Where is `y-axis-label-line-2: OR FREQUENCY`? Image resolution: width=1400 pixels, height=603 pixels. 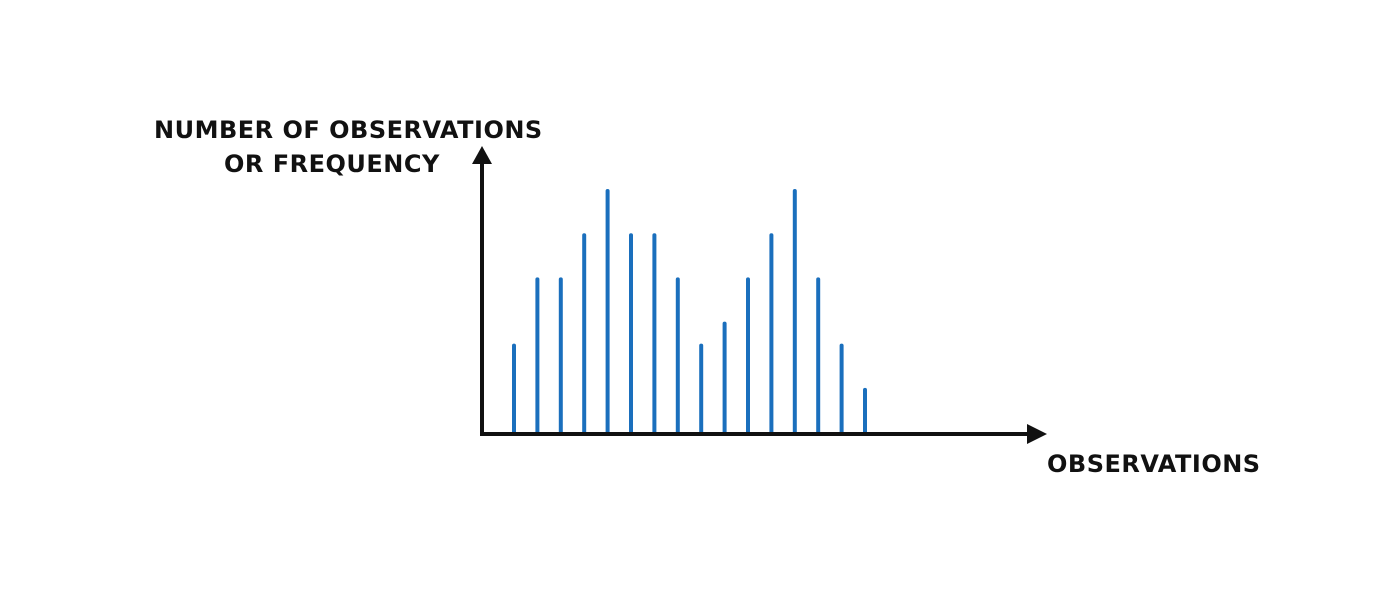 y-axis-label-line-2: OR FREQUENCY is located at coordinates (332, 164).